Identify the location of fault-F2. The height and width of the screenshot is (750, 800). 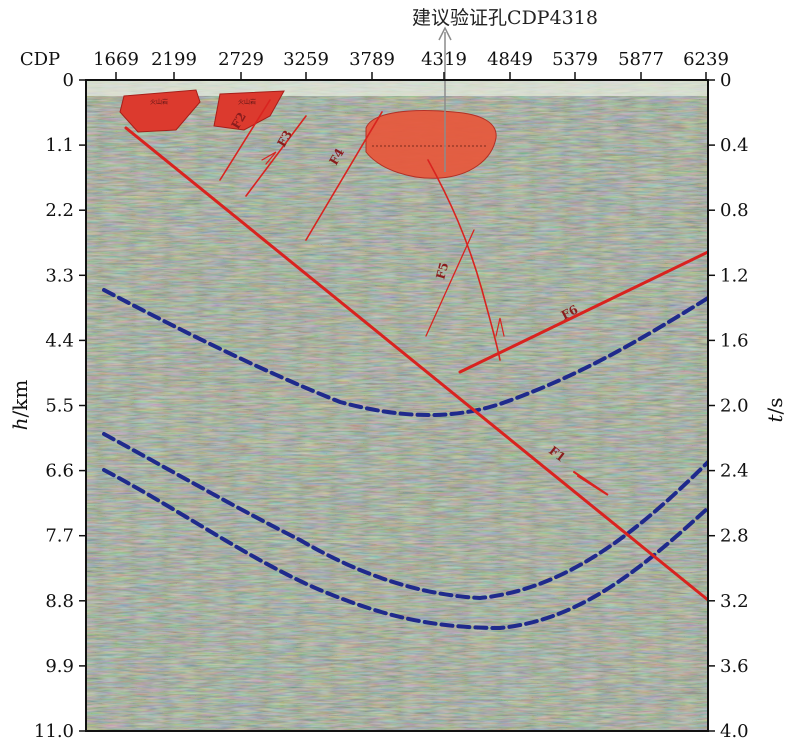
(245, 140).